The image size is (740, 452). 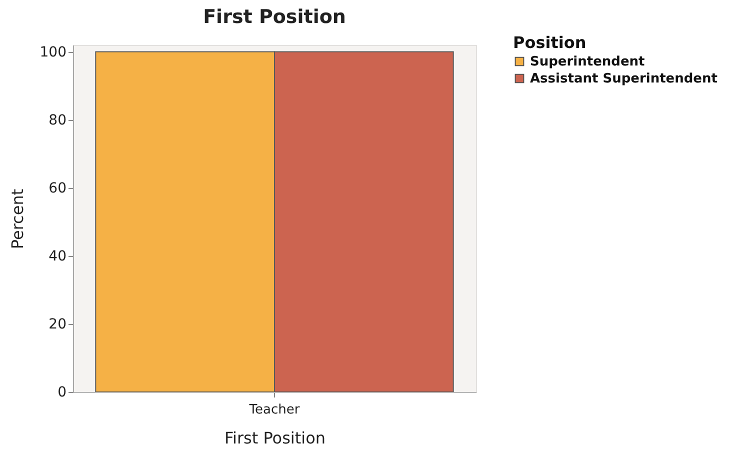 I want to click on legend-title: Position, so click(x=549, y=42).